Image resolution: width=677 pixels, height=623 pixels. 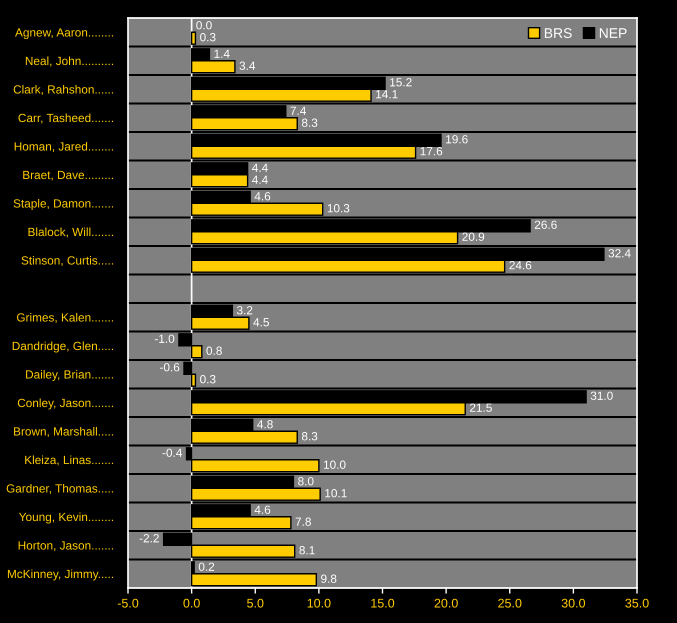 What do you see at coordinates (574, 603) in the screenshot?
I see `x-tick-label: 30.0` at bounding box center [574, 603].